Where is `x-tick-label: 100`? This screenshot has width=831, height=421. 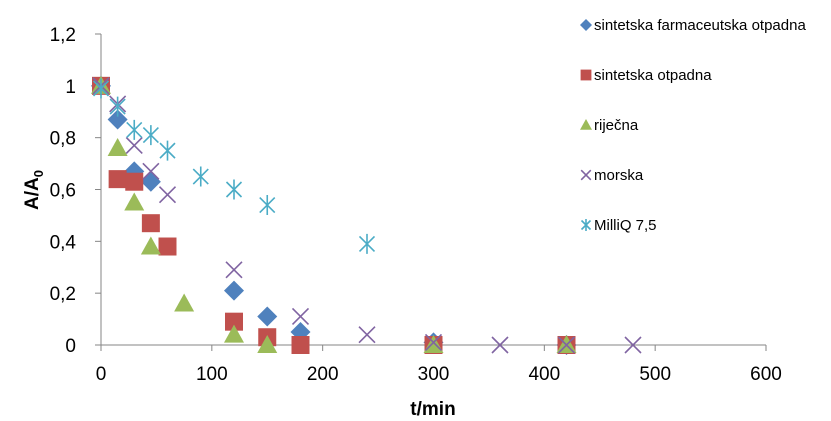
x-tick-label: 100 is located at coordinates (212, 374).